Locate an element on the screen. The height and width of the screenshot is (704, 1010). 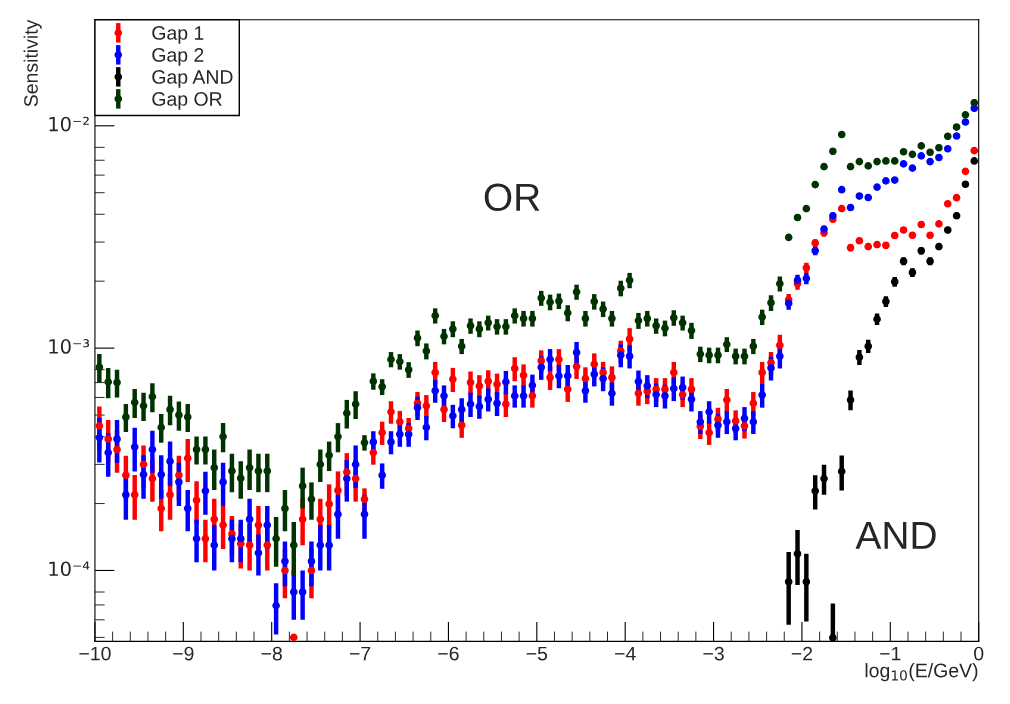
x-tick-label: −6 is located at coordinates (448, 653).